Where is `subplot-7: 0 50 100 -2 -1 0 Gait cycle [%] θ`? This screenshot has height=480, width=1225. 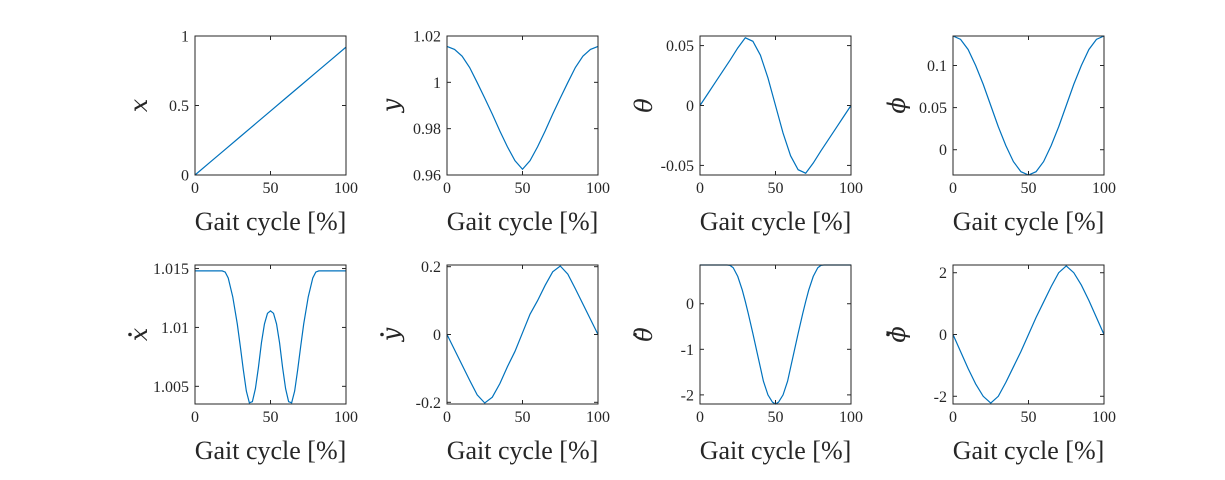 subplot-7: 0 50 100 -2 -1 0 Gait cycle [%] θ is located at coordinates (746, 364).